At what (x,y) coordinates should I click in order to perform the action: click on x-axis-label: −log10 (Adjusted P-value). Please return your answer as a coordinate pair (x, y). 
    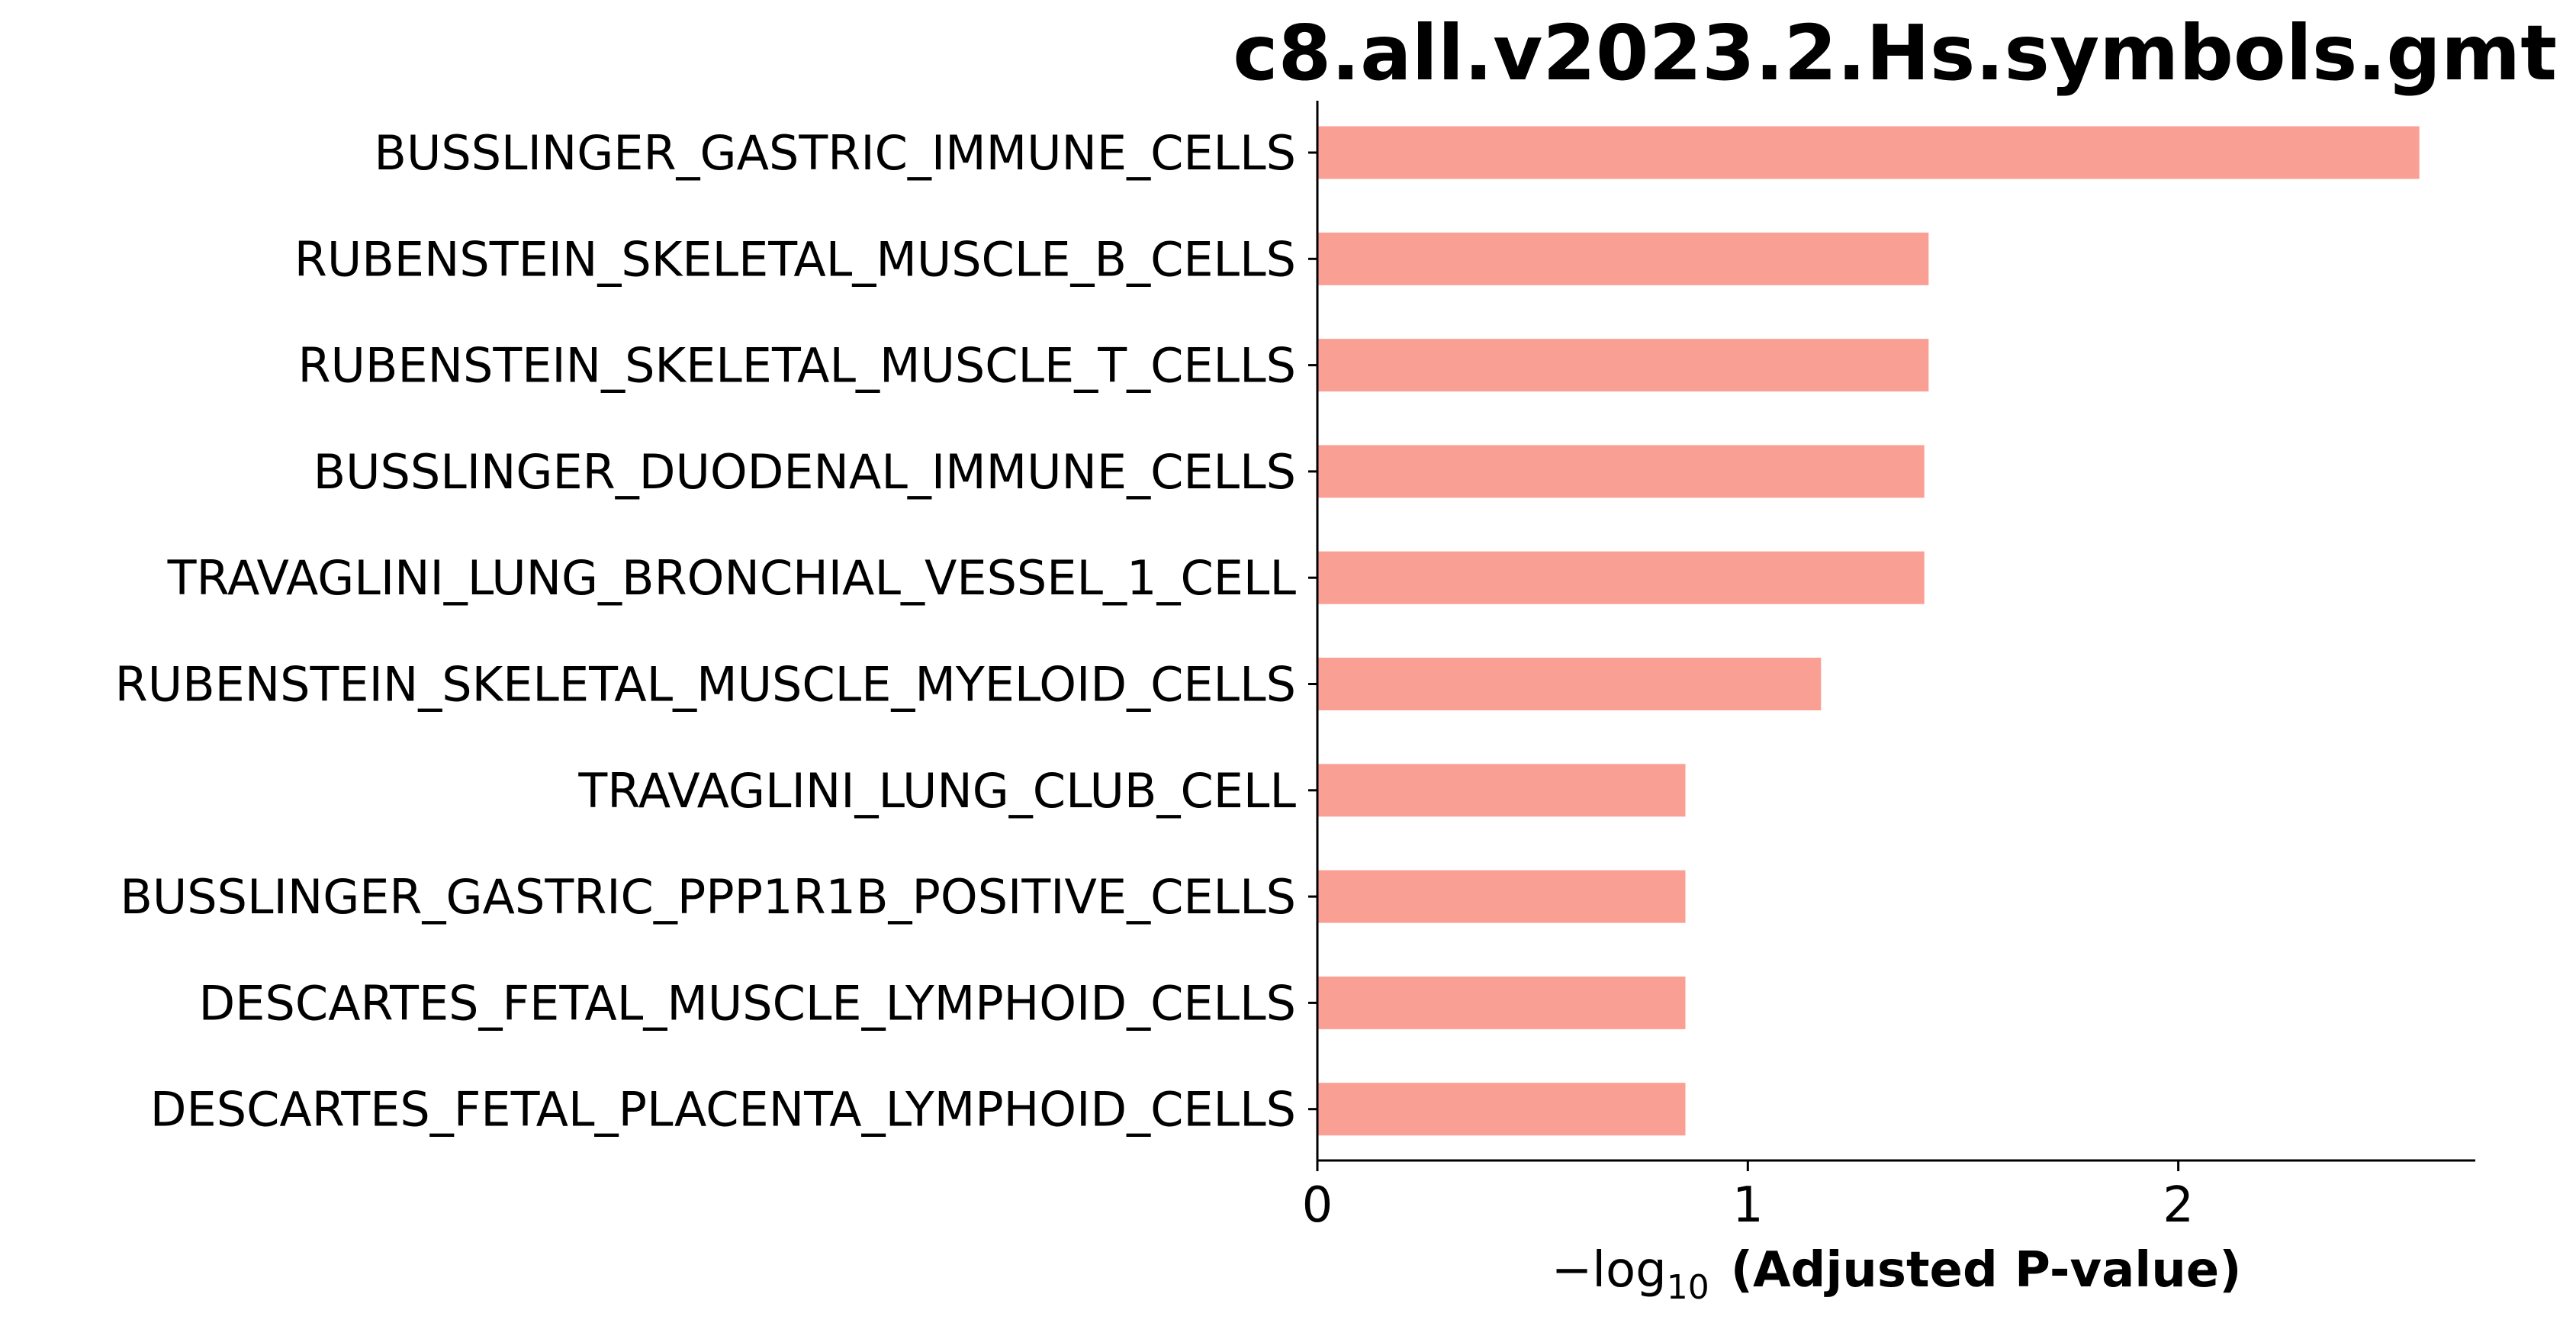
    Looking at the image, I should click on (1897, 1274).